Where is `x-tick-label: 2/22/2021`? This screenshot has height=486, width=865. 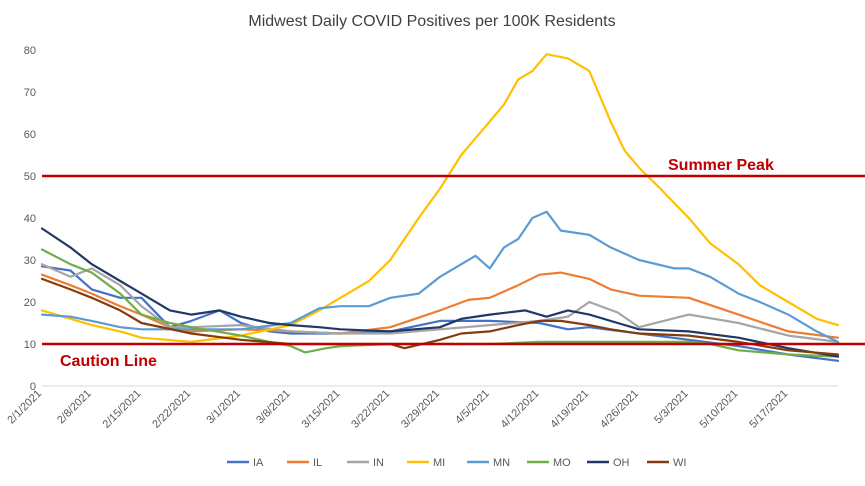 x-tick-label: 2/22/2021 is located at coordinates (171, 409).